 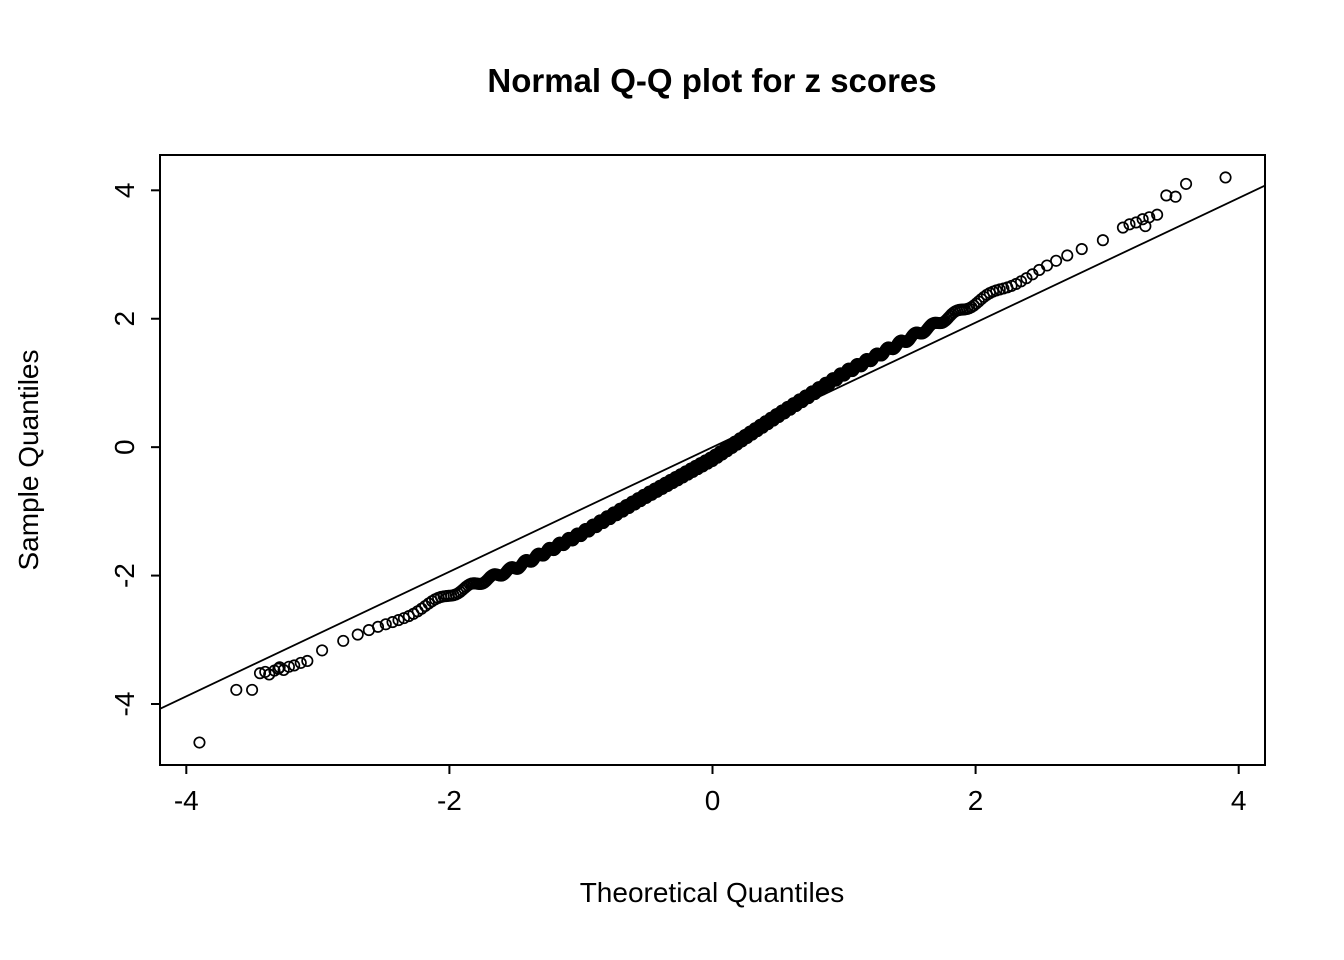 What do you see at coordinates (713, 800) in the screenshot?
I see `x-tick-label: 0` at bounding box center [713, 800].